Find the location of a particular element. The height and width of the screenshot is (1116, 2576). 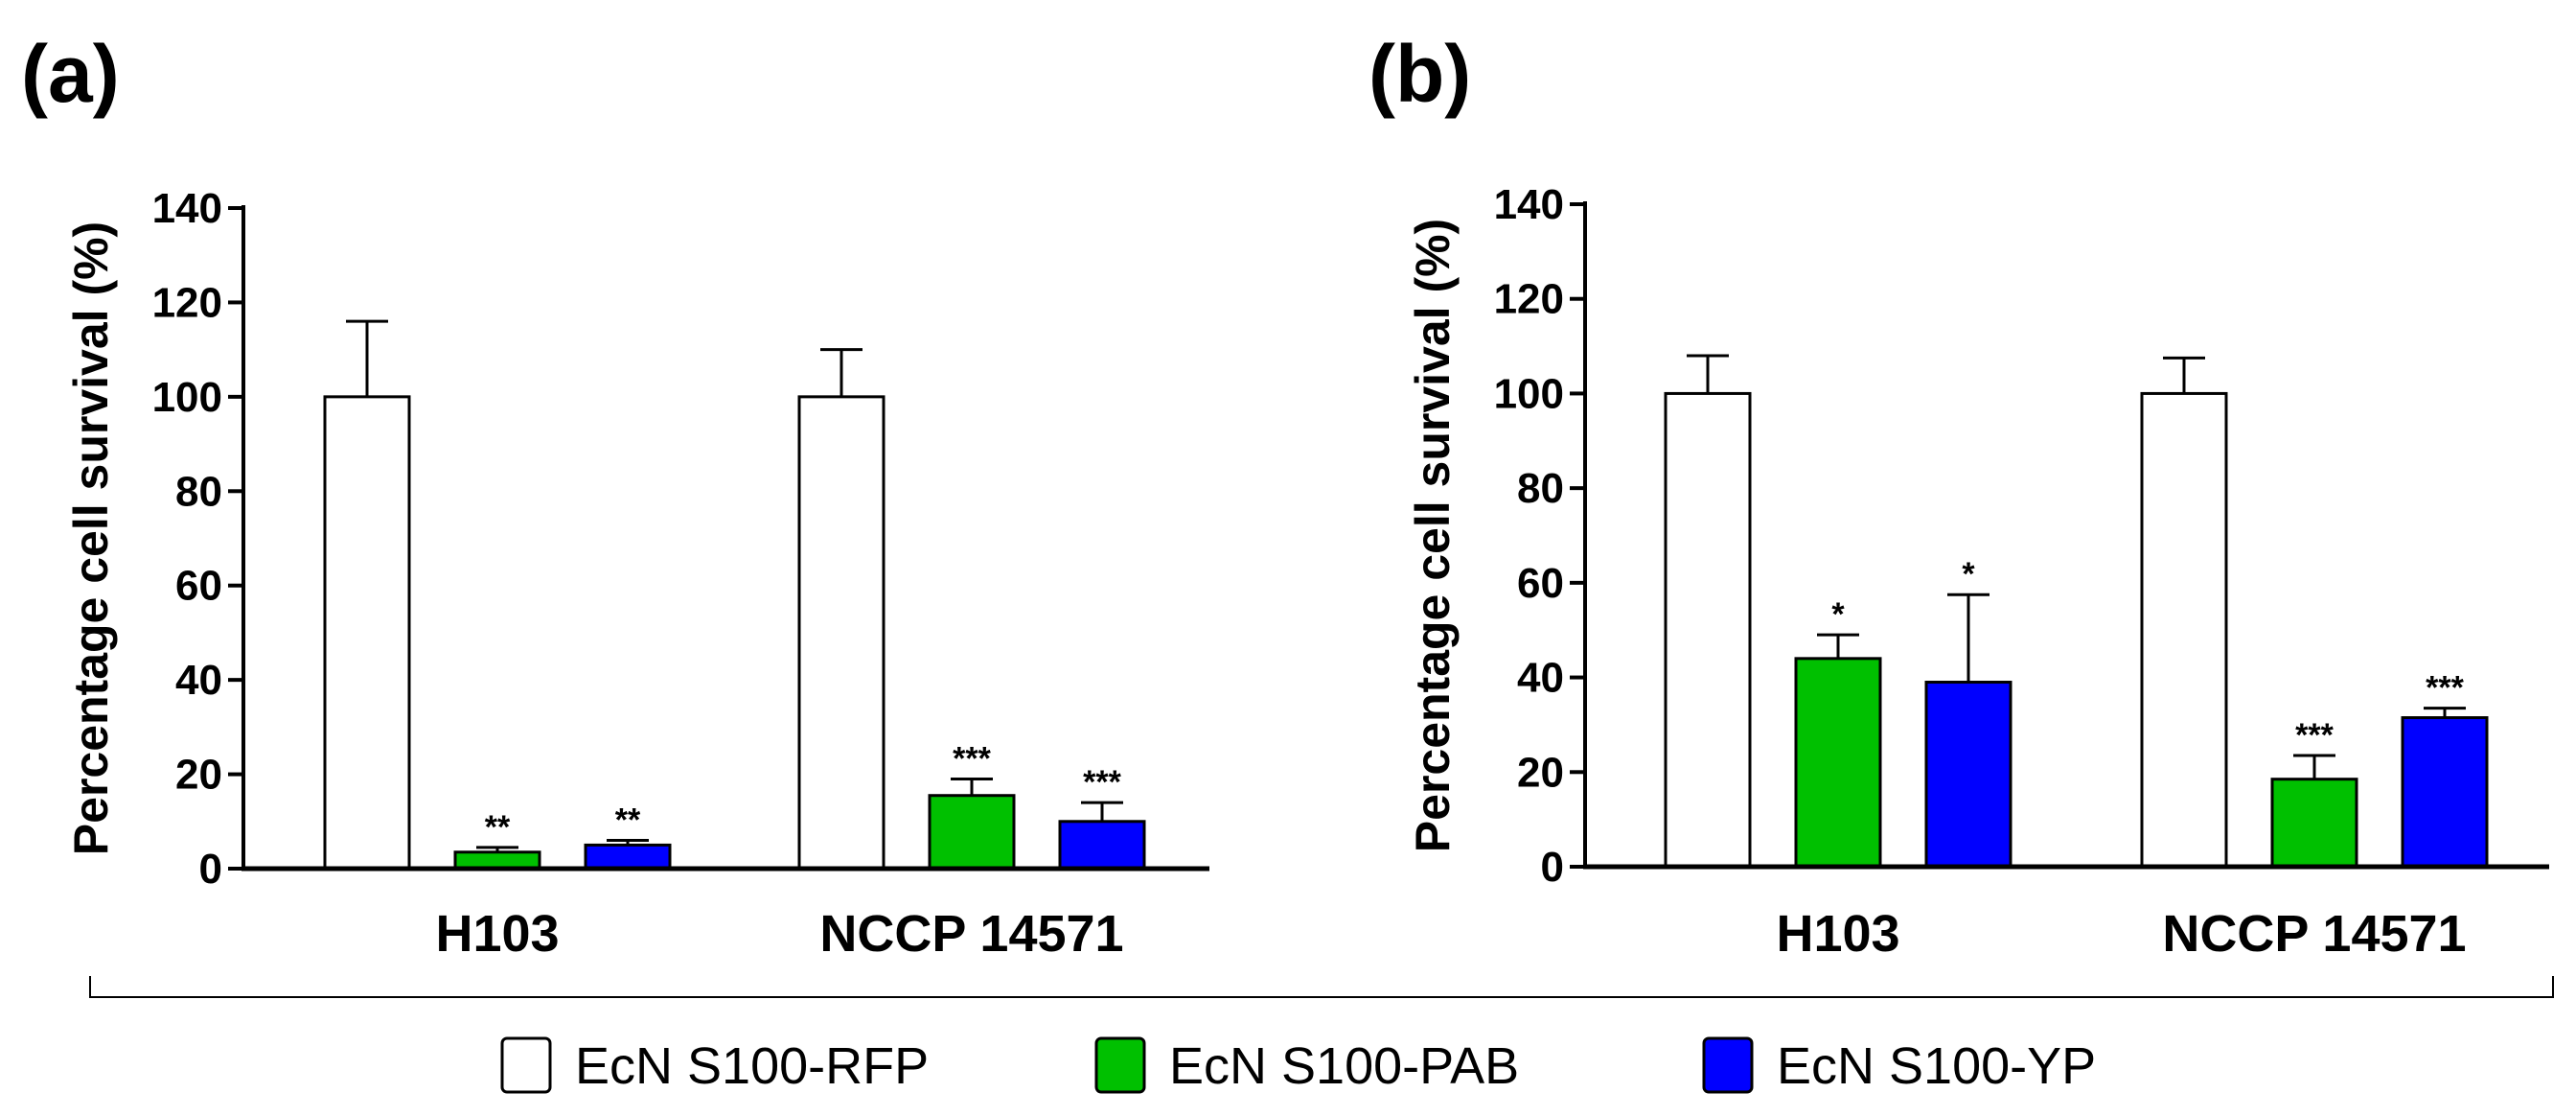

legend-item: EcN S100-RFP is located at coordinates (714, 1065).